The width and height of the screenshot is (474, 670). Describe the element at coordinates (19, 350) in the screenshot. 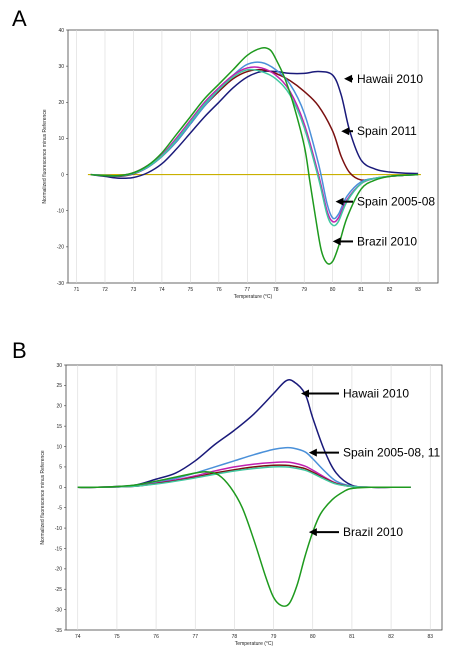

I see `panel-label: B` at that location.